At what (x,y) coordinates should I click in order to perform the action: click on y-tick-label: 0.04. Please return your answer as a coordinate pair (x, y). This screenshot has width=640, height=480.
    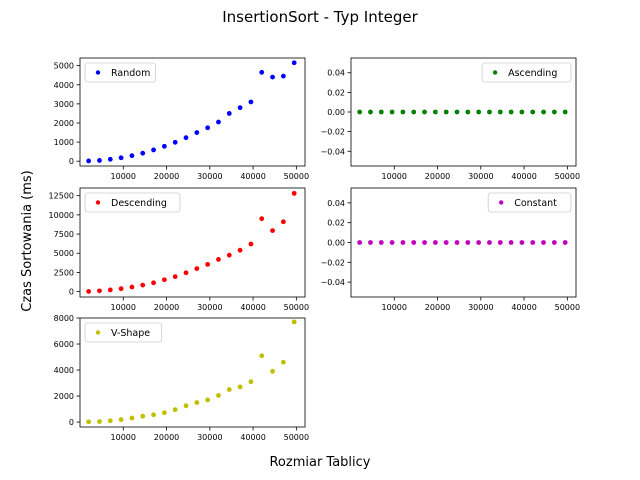
    Looking at the image, I should click on (336, 73).